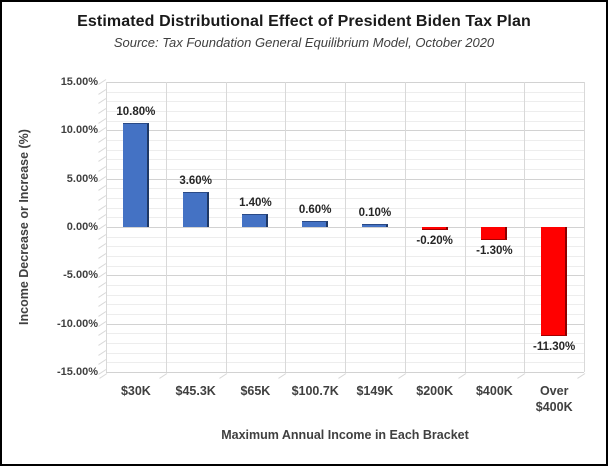 The height and width of the screenshot is (466, 608). What do you see at coordinates (494, 391) in the screenshot?
I see `x-tick-label: $400K` at bounding box center [494, 391].